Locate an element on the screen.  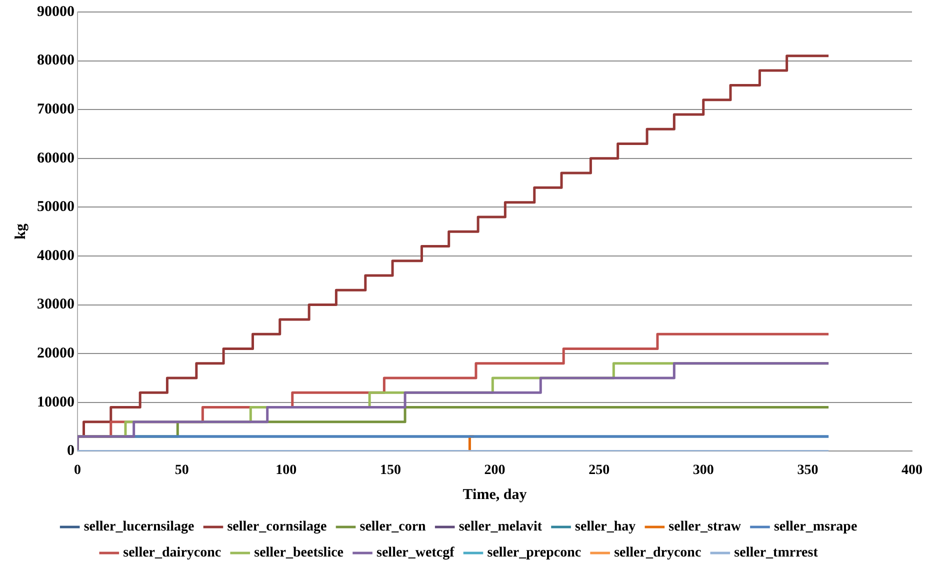
x-tick-label: 50 is located at coordinates (181, 470).